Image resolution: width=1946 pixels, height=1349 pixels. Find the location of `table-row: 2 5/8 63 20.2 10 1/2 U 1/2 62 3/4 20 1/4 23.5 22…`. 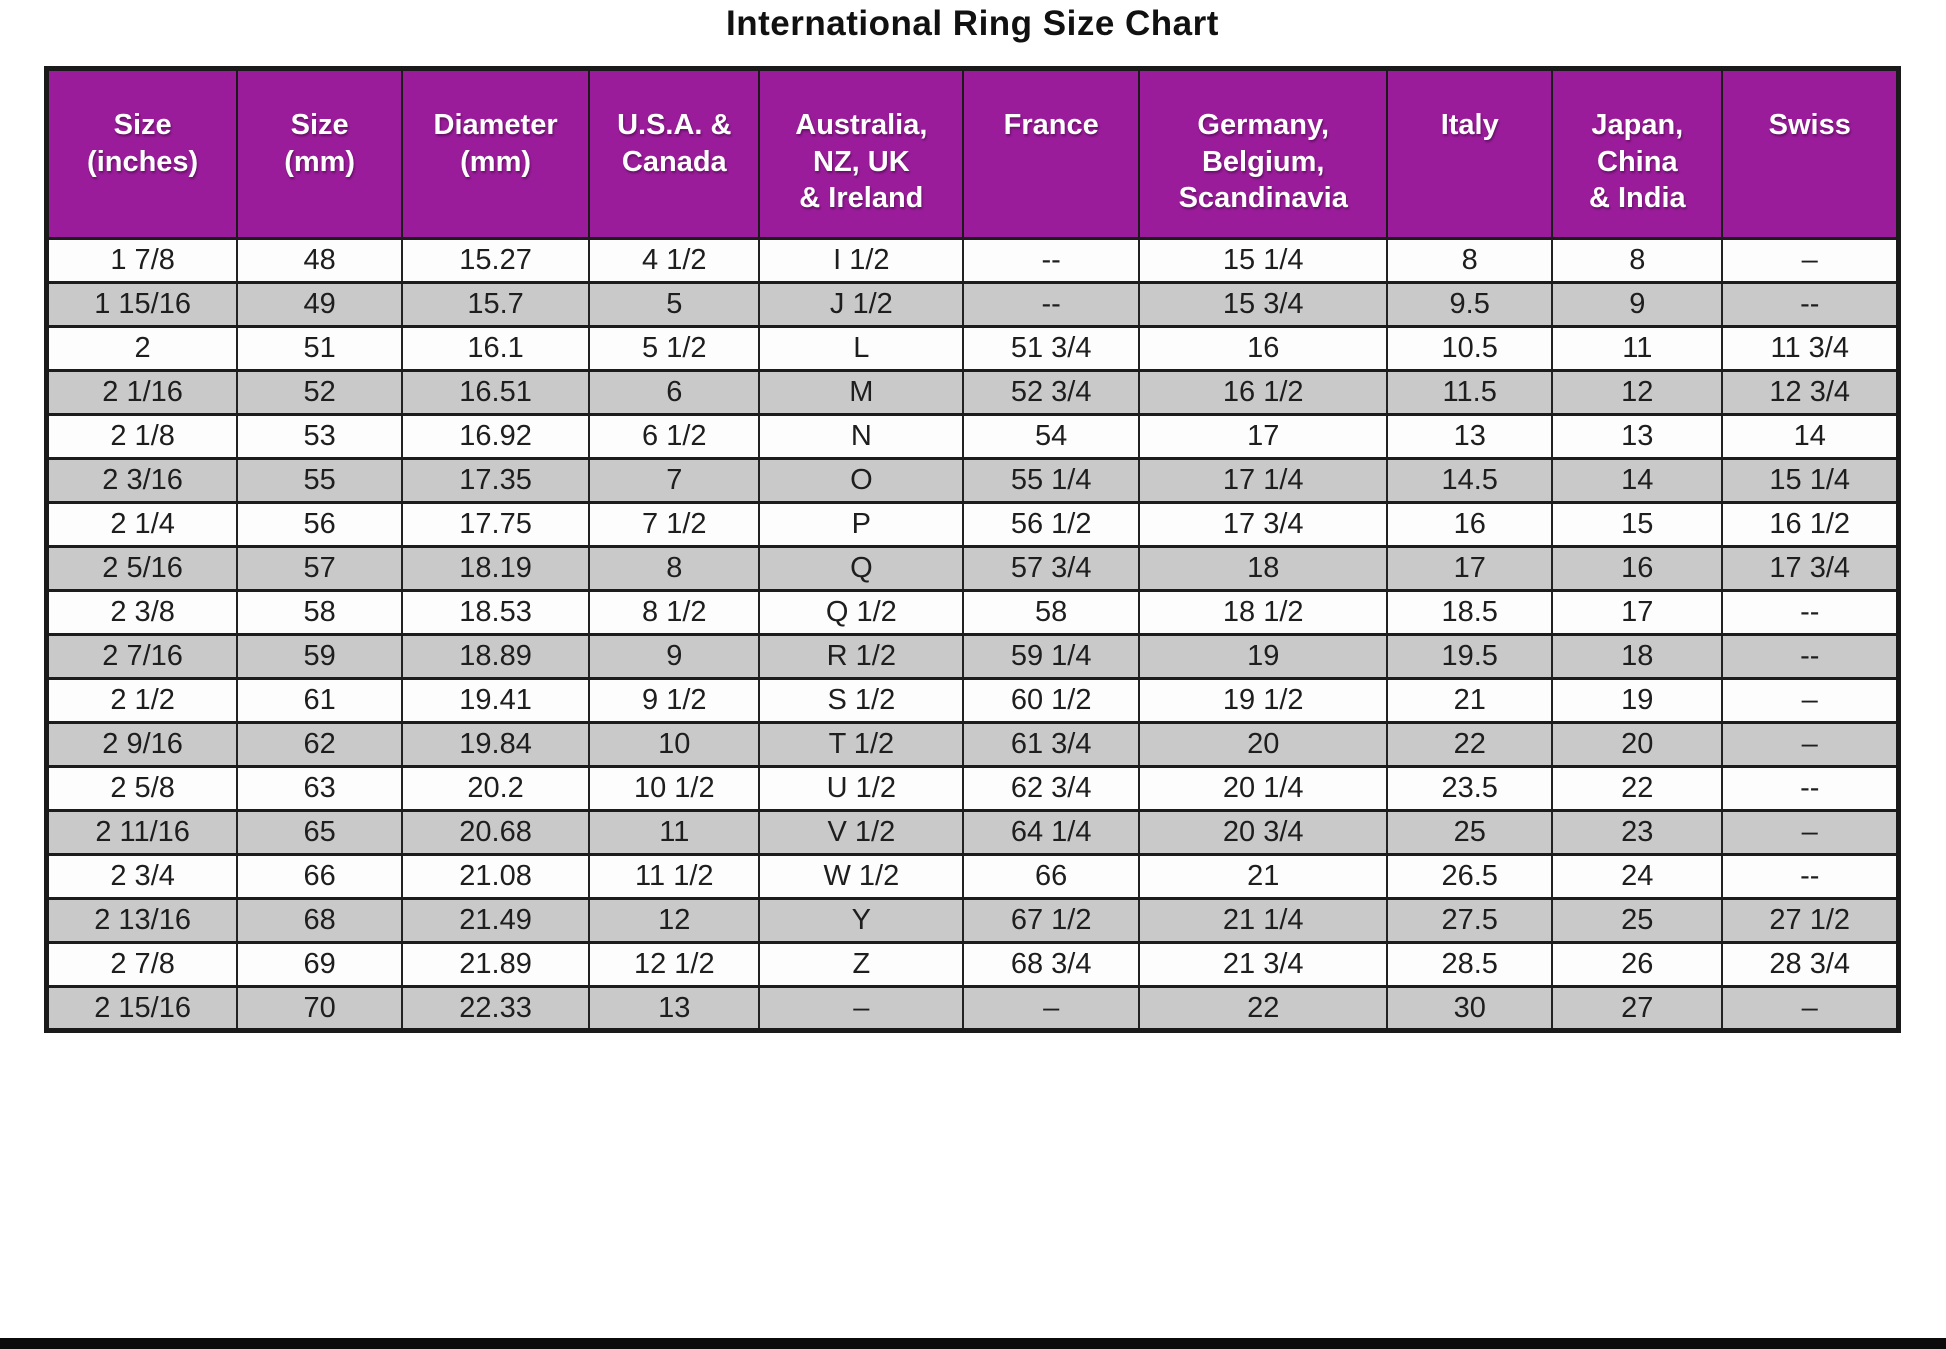

table-row: 2 5/8 63 20.2 10 1/2 U 1/2 62 3/4 20 1/4 23.5 22… is located at coordinates (972, 788).